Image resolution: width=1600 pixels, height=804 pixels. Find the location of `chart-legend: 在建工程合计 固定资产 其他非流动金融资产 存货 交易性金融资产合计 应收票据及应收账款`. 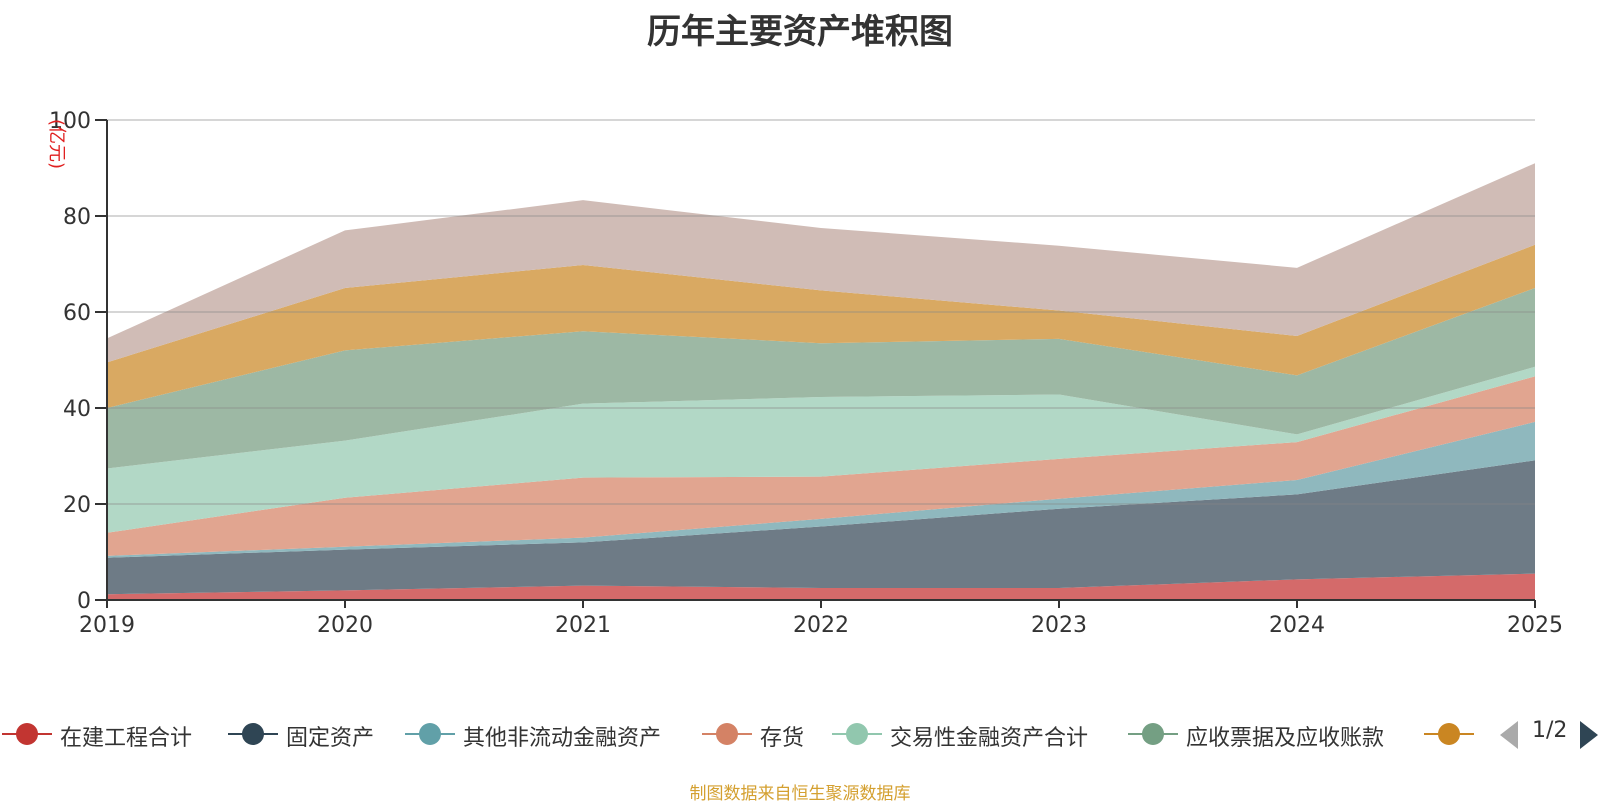

chart-legend: 在建工程合计 固定资产 其他非流动金融资产 存货 交易性金融资产合计 应收票据及应收账款 is located at coordinates (800, 734).